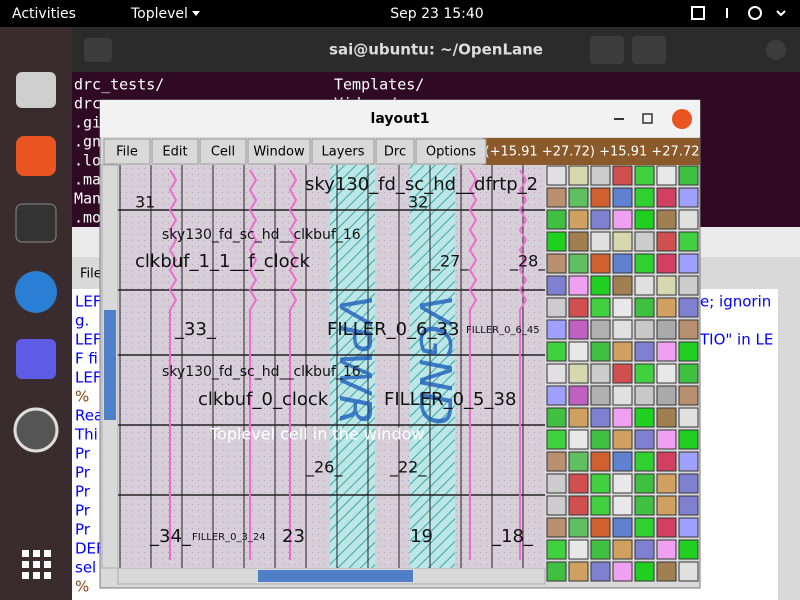  I want to click on maximize, so click(647, 118).